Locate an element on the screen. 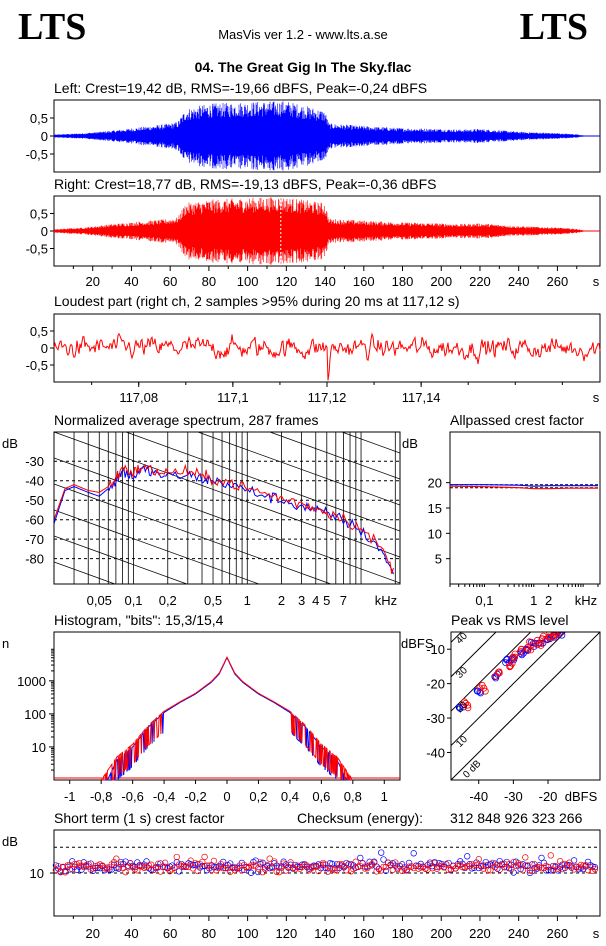 This screenshot has height=946, width=606. crest-xtick-label: s is located at coordinates (596, 933).